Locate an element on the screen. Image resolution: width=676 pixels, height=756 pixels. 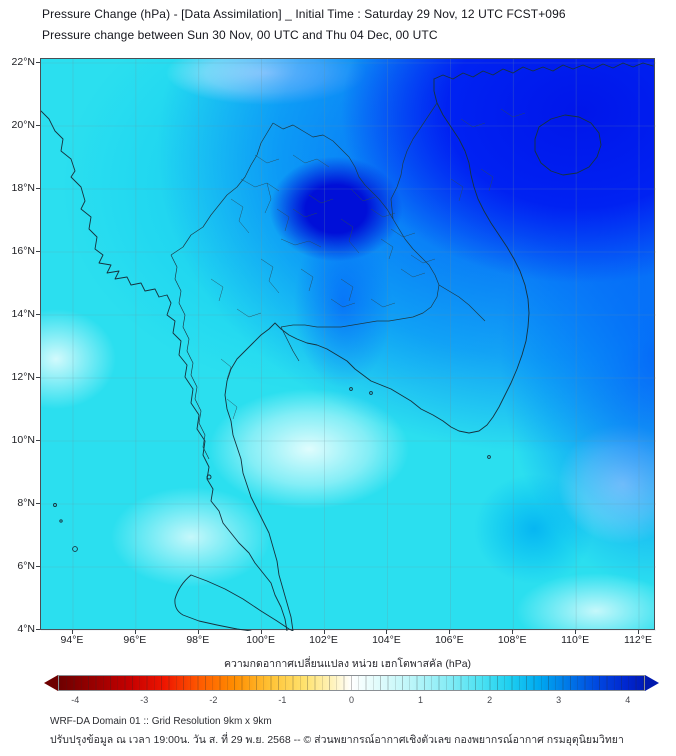
lon-label: 102°E is located at coordinates (323, 640).